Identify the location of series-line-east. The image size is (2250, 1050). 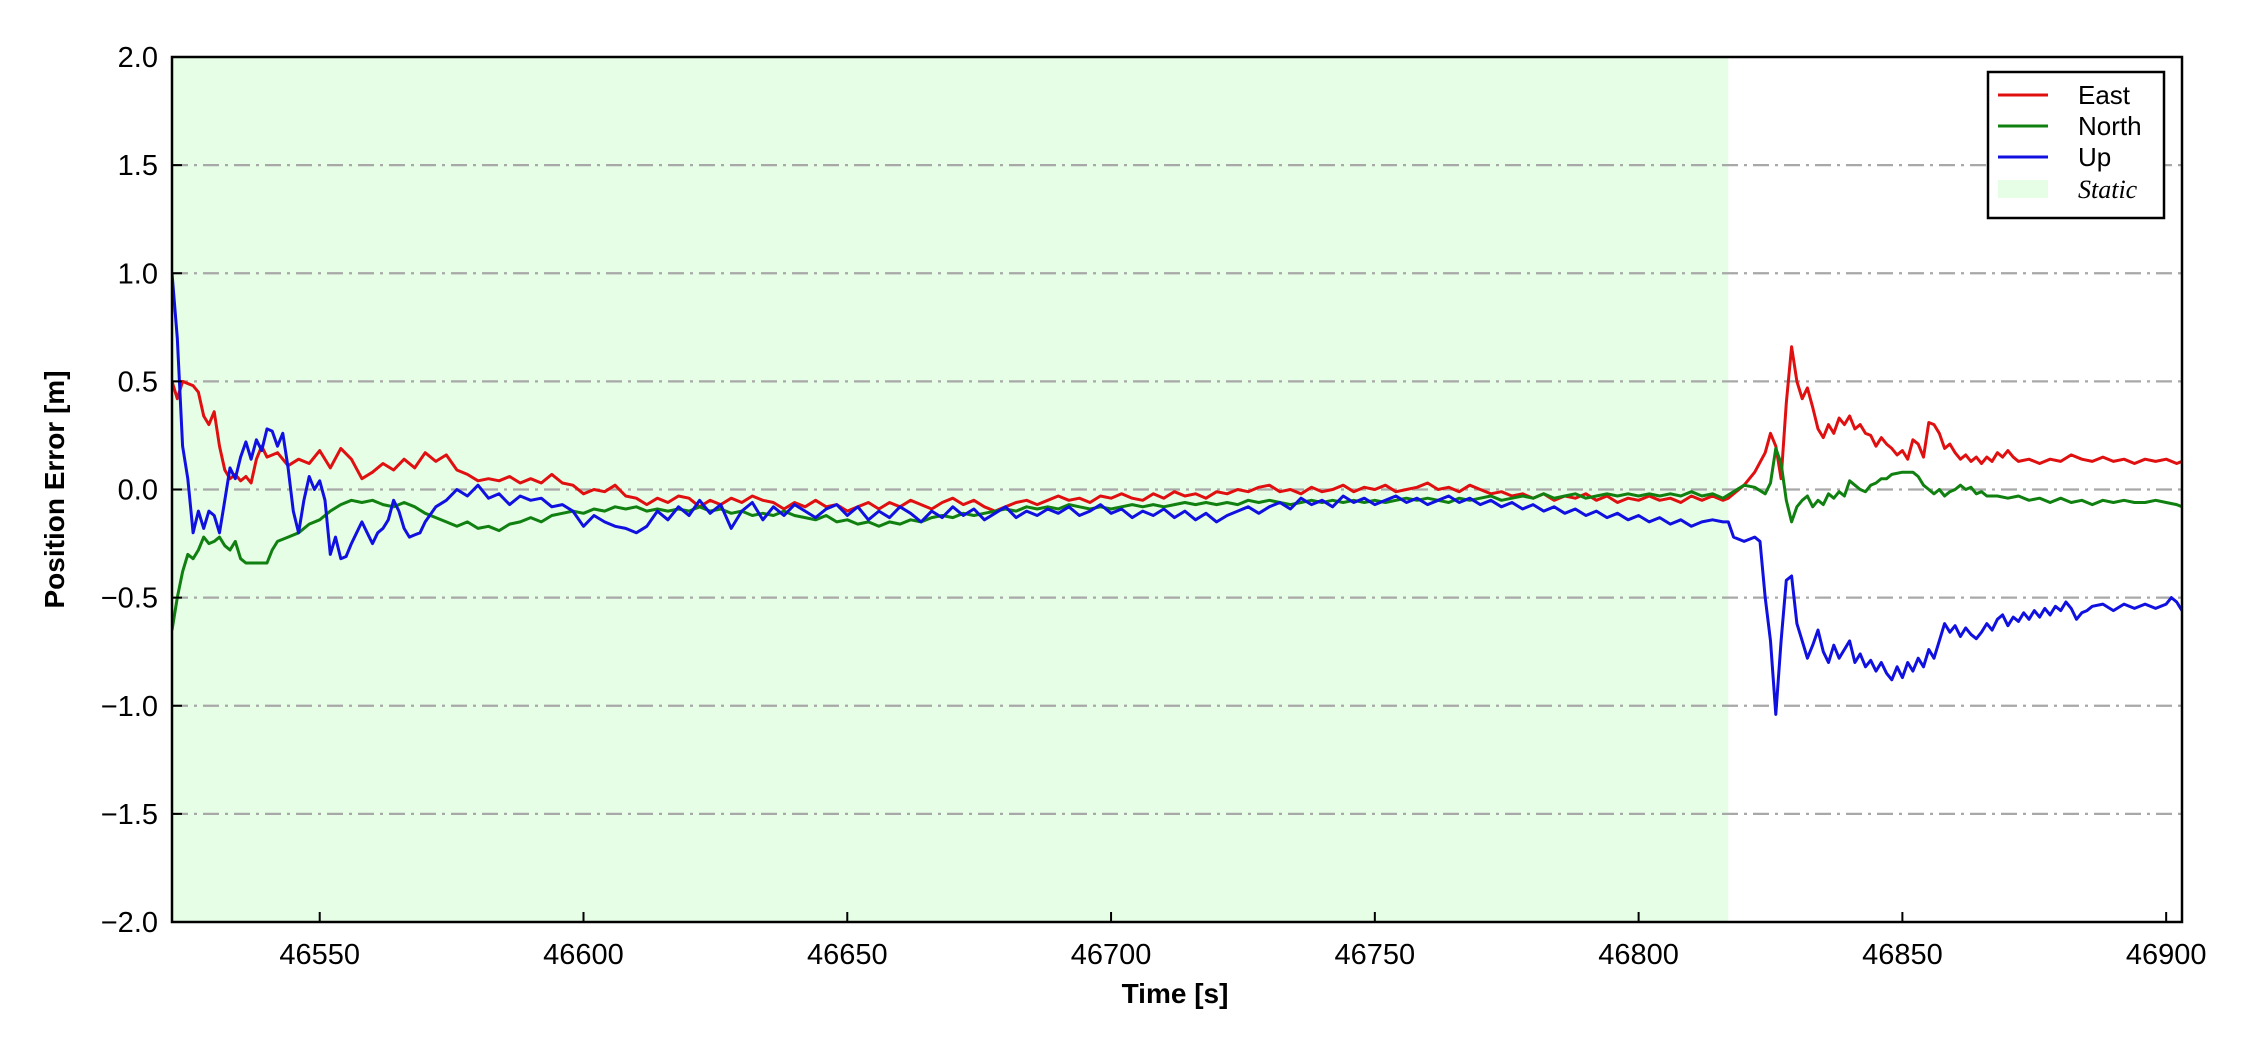
(1177, 429).